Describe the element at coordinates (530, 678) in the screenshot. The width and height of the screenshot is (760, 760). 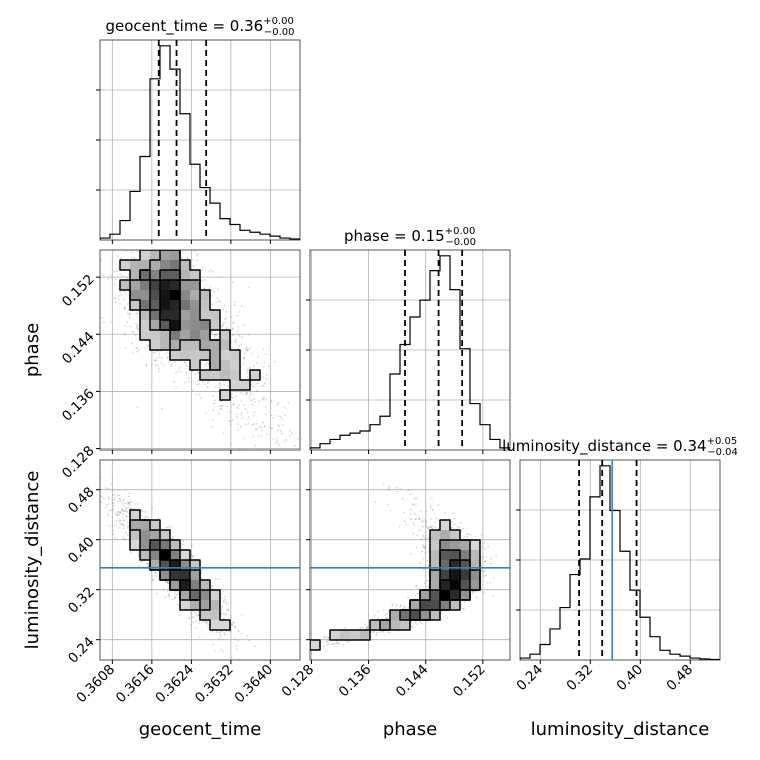
I see `x-tick-label-luminosity_distance-0: 0.24` at that location.